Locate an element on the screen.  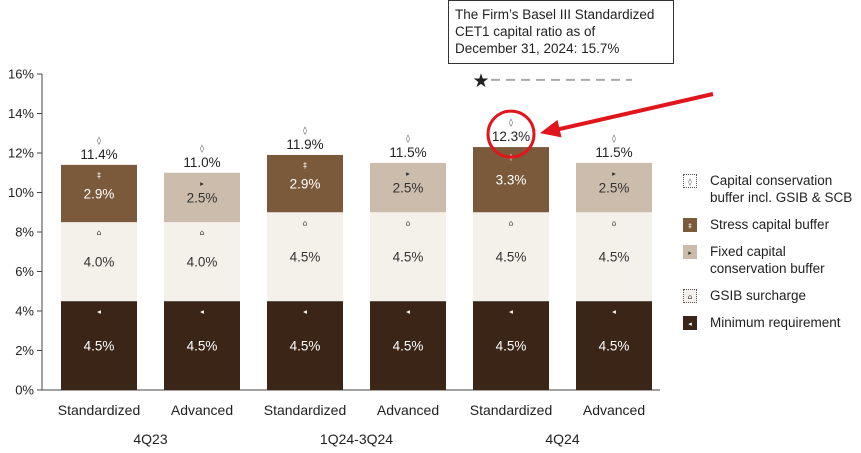
legend-label-line: GSIB surcharge is located at coordinates (758, 295).